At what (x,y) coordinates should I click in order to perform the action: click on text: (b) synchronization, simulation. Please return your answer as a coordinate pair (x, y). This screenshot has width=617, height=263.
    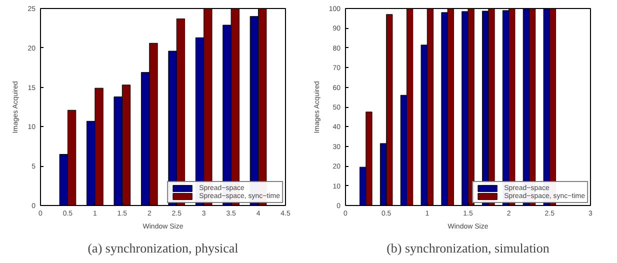
    Looking at the image, I should click on (468, 248).